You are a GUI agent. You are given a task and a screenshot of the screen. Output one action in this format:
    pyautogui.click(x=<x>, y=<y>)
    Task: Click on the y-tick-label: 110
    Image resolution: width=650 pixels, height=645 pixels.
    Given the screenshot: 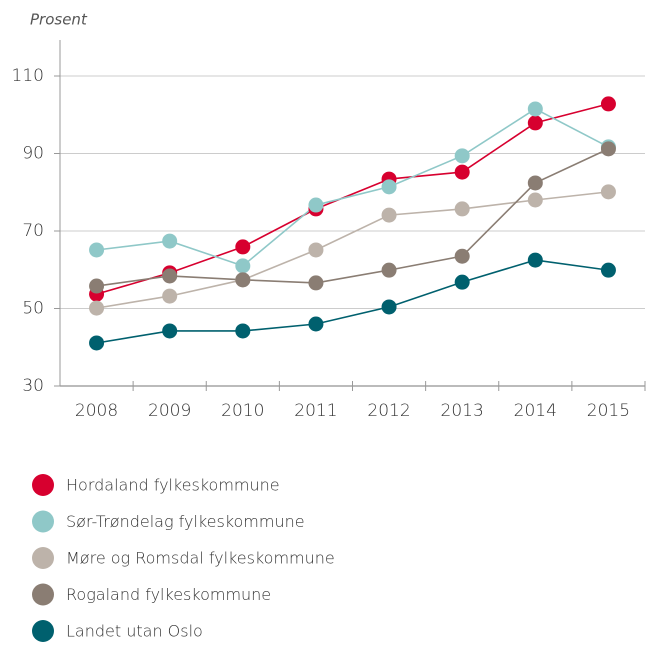 What is the action you would take?
    pyautogui.click(x=28, y=76)
    